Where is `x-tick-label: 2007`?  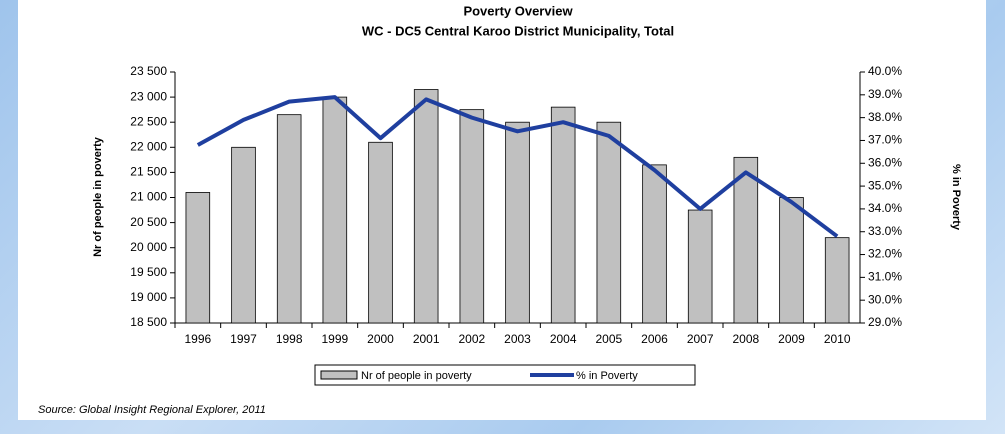
x-tick-label: 2007 is located at coordinates (700, 339).